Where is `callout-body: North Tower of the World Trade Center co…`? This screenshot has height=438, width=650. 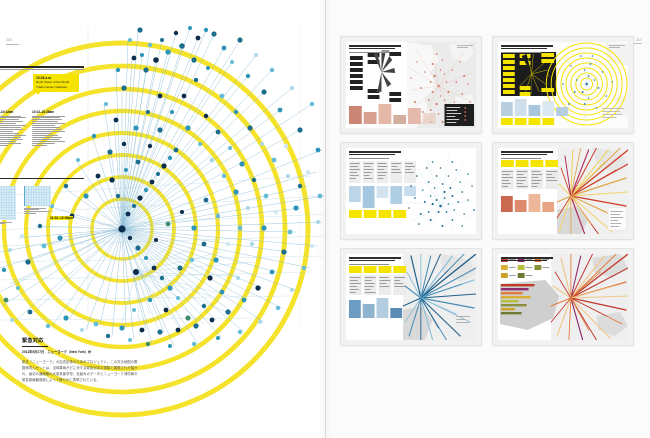
callout-body: North Tower of the World Trade Center co… is located at coordinates (53, 84).